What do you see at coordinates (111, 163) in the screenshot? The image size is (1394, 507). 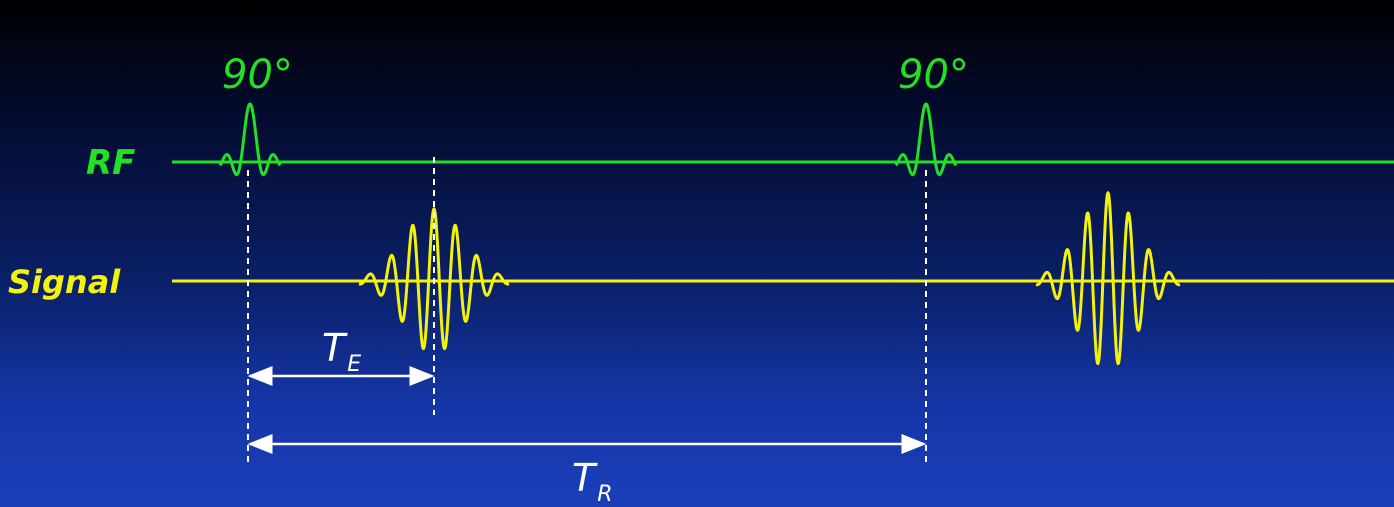 I see `rf-label: RF` at bounding box center [111, 163].